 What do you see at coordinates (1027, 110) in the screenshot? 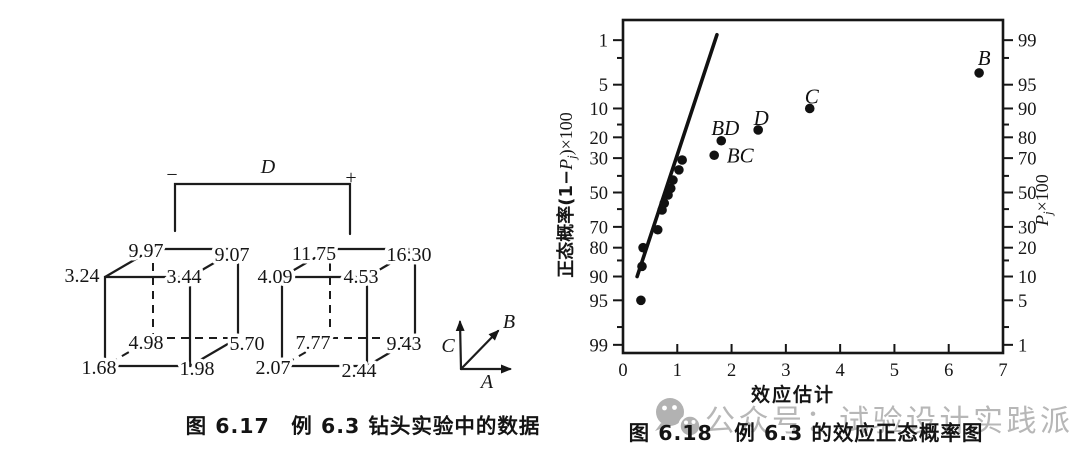
I see `y-tick-label-right: 90` at bounding box center [1027, 110].